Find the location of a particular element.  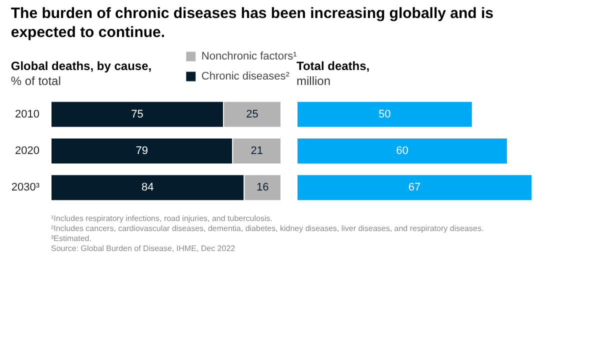

source-note: Source: Global Burden of Disease, IHME, Dec 2022 is located at coordinates (143, 248).